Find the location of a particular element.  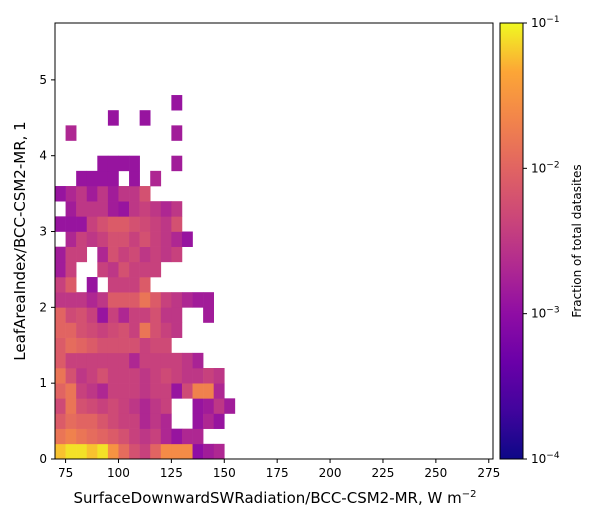

y-axis-label: LeafAreaIndex/BCC-CSM2-MR, 1 is located at coordinates (20, 240).